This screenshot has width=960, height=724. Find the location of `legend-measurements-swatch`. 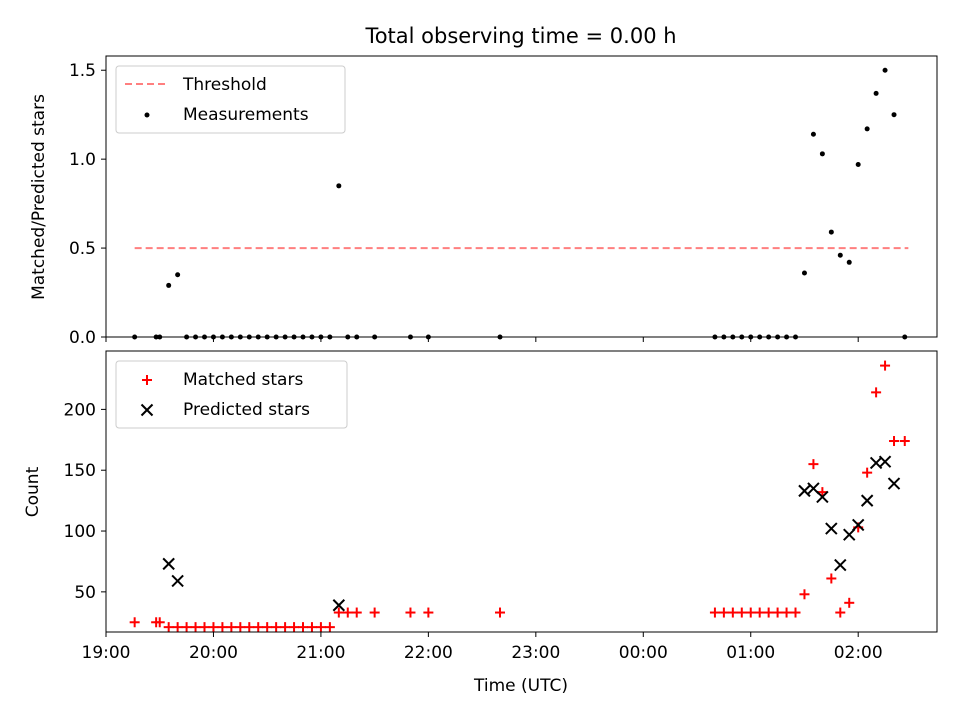

legend-measurements-swatch is located at coordinates (147, 115).